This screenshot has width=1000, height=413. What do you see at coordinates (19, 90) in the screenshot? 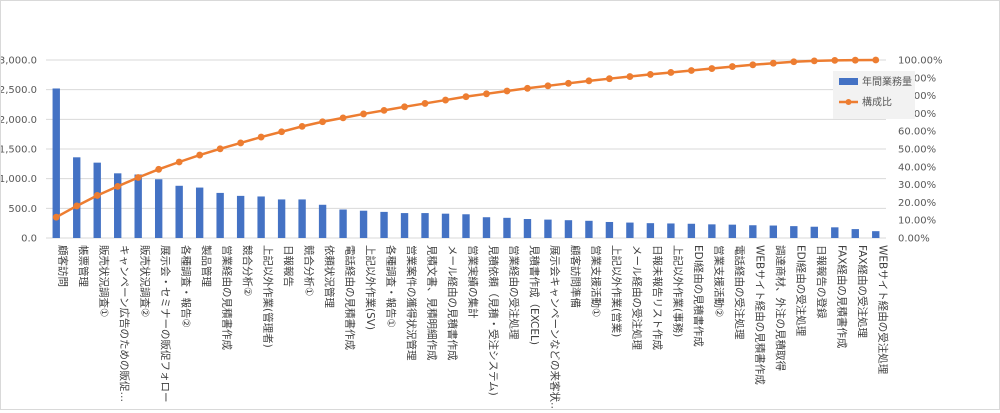
I see `left-tick-label: 2,500.0` at bounding box center [19, 90].